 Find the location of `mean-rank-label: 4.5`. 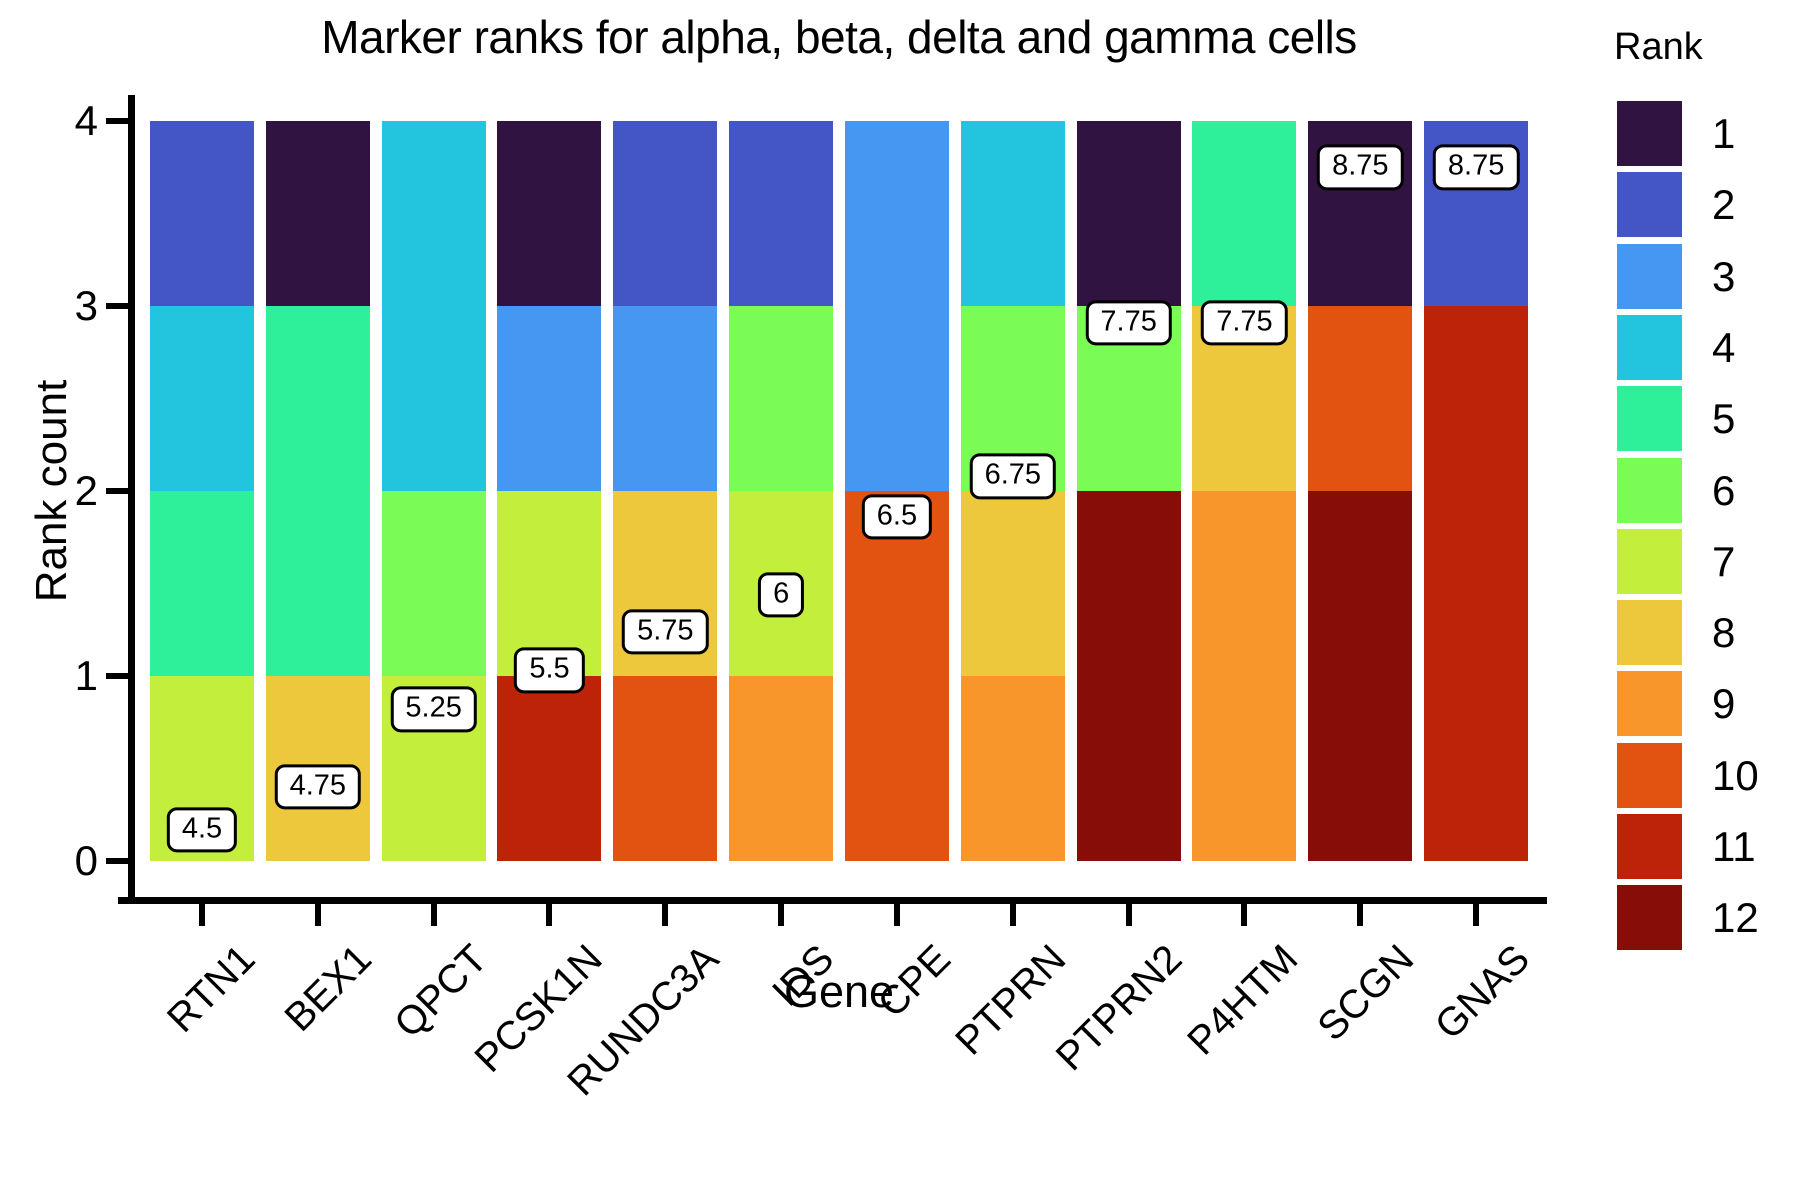

mean-rank-label: 4.5 is located at coordinates (202, 829).